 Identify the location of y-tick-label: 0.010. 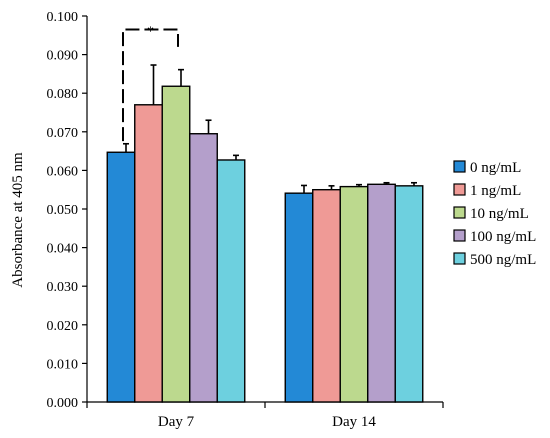
(63, 364).